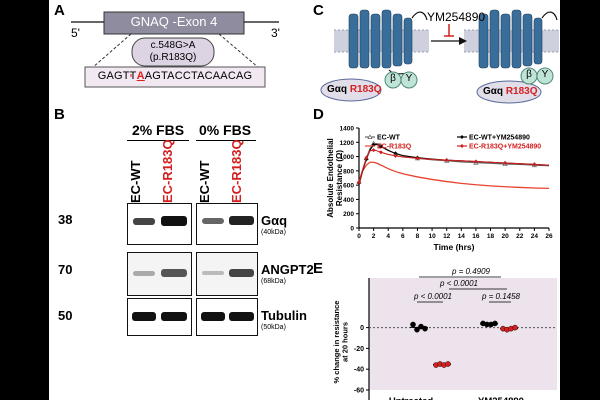 The height and width of the screenshot is (400, 600). What do you see at coordinates (359, 349) in the screenshot?
I see `y-tick-label: -20` at bounding box center [359, 349].